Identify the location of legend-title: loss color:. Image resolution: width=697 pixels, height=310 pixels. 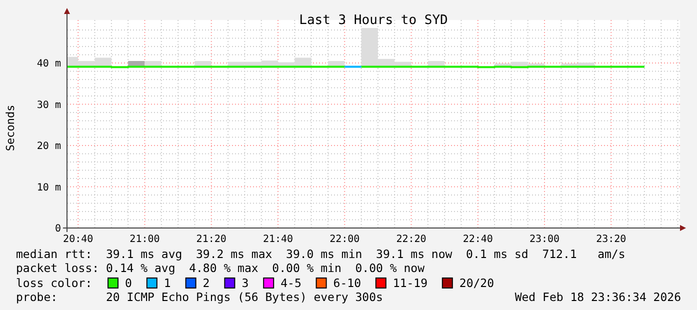
(54, 283).